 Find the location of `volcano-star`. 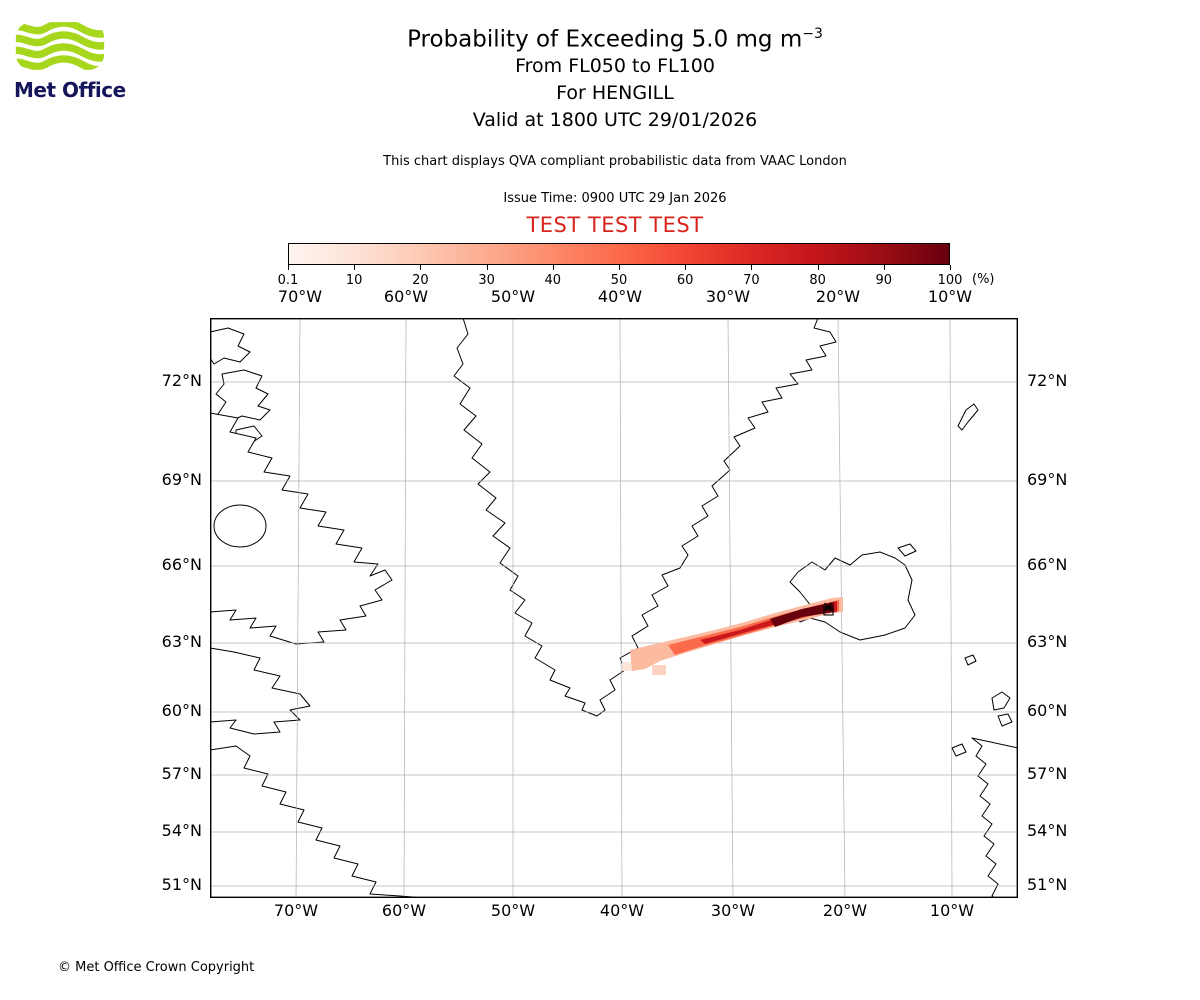

volcano-star is located at coordinates (828, 607).